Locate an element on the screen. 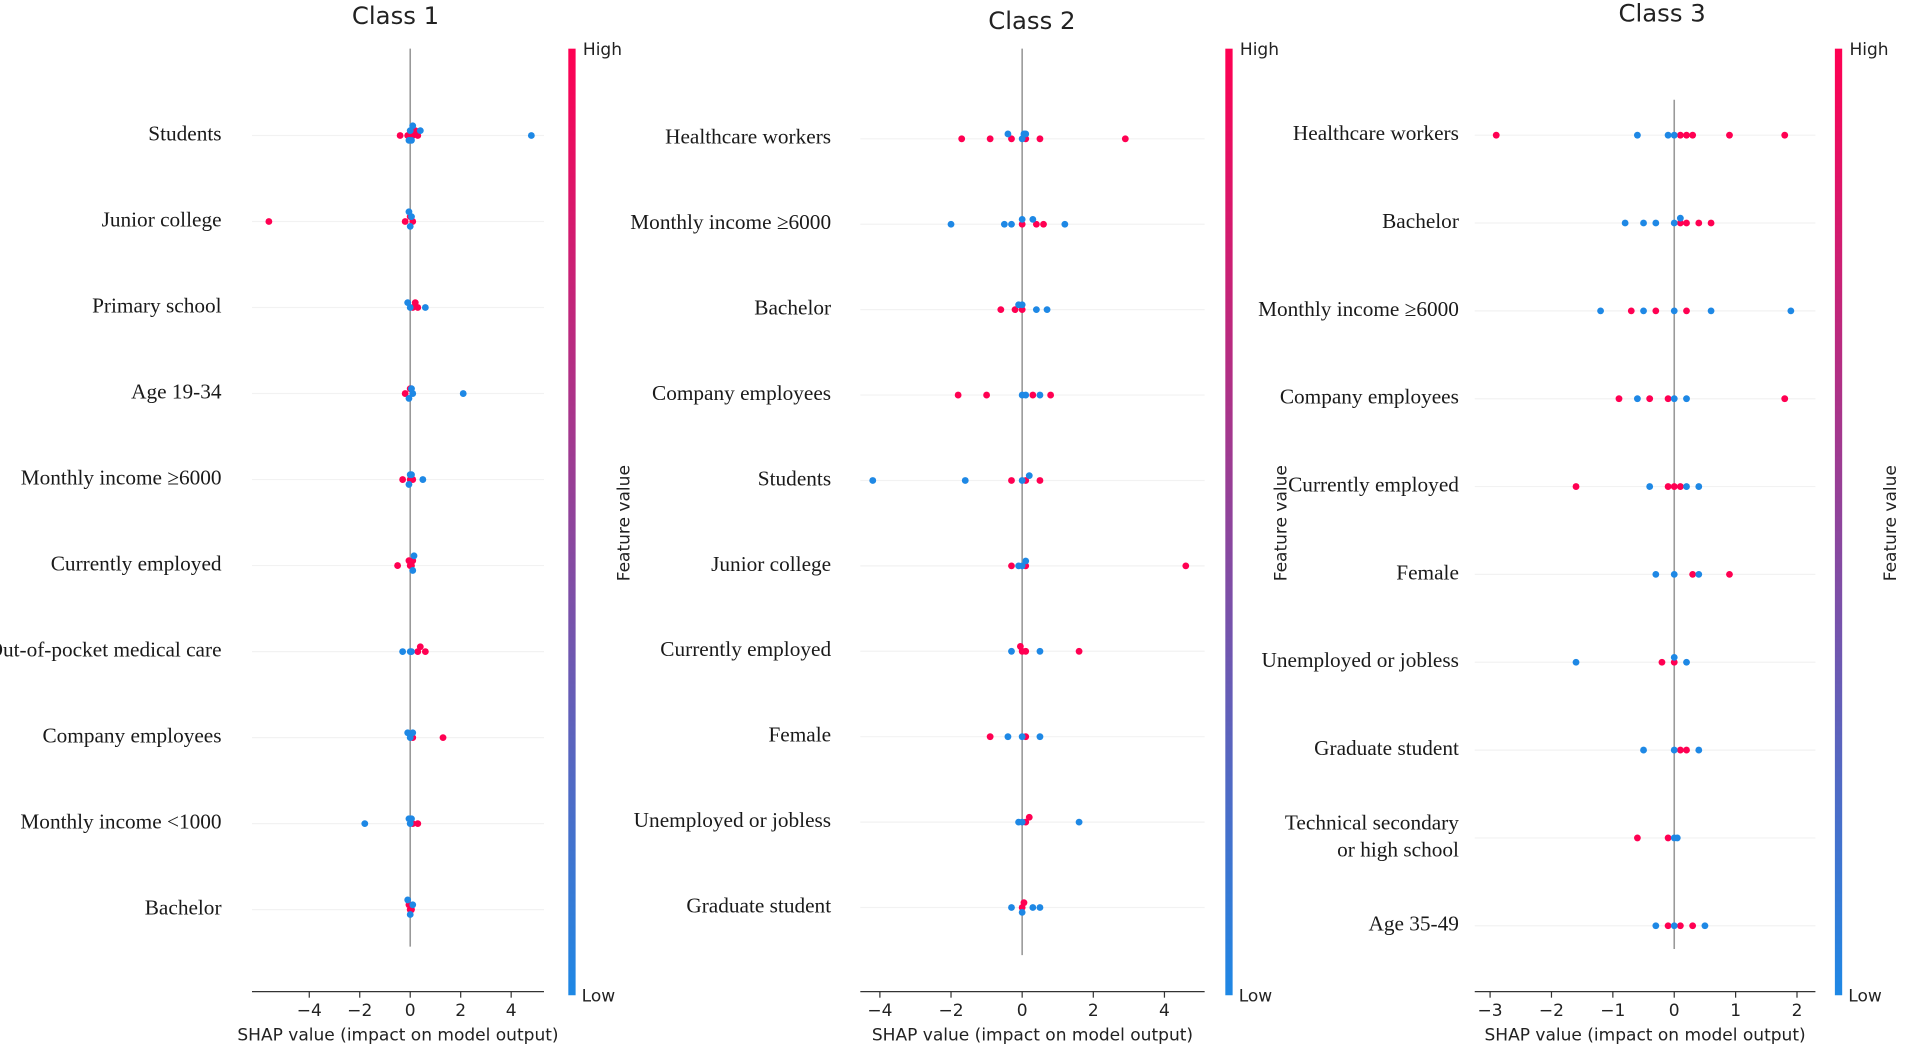  x-axis-label: SHAP value (impact on model output) is located at coordinates (1644, 1035).